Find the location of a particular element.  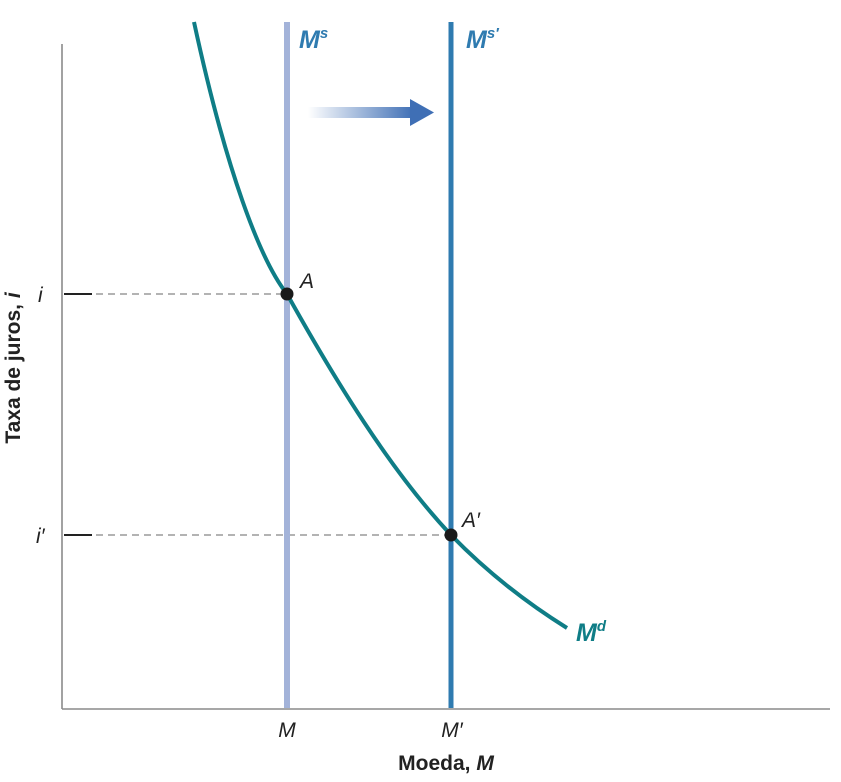

equilibrium-point-a-prime is located at coordinates (451, 535).